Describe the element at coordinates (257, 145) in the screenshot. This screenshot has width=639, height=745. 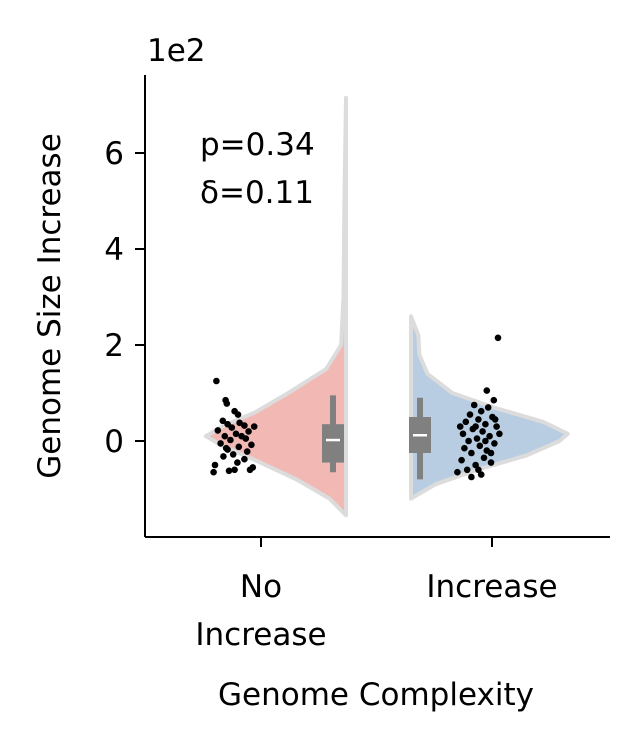
I see `annotation-p-value: p=0.34` at that location.